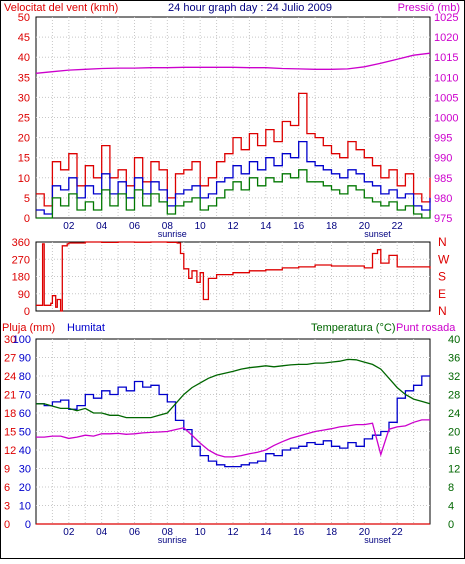 The width and height of the screenshot is (465, 564). I want to click on left-tick-label: 0, so click(27, 219).